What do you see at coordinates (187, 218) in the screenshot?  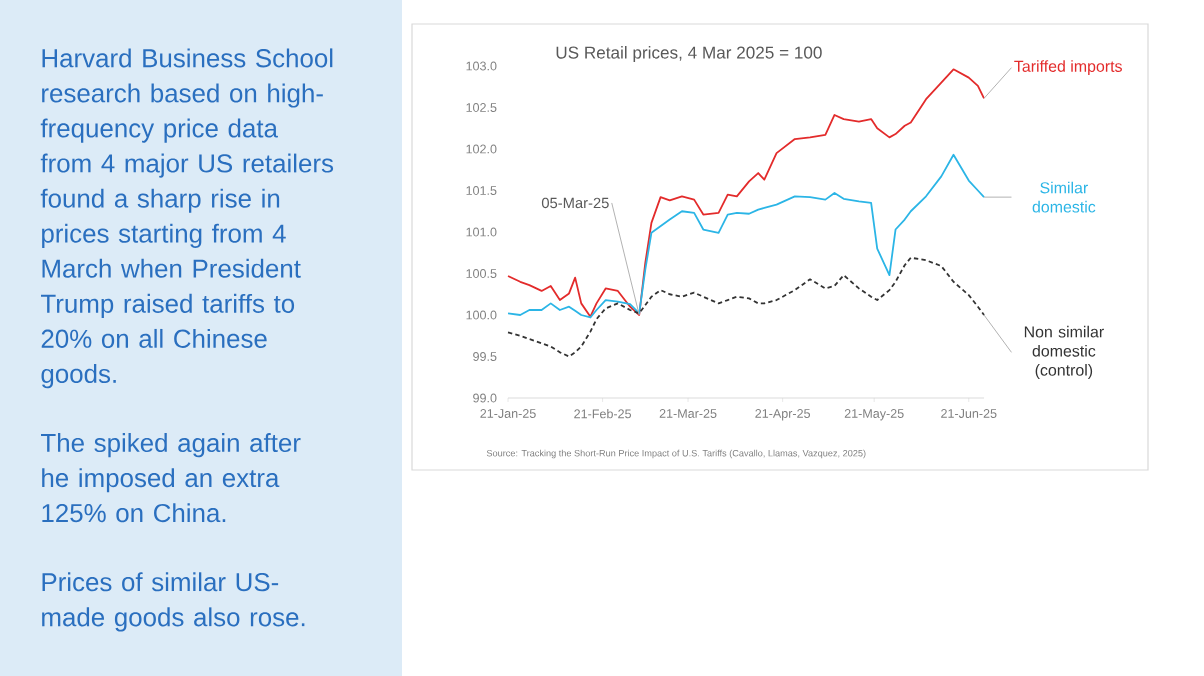 I see `text: Harvard Business School research based on high-frequency price data from 4 major US retailers found a sharp rise in prices starting from 4 March when President Trump raised tariffs to 20% on all Chinese goods.` at bounding box center [187, 218].